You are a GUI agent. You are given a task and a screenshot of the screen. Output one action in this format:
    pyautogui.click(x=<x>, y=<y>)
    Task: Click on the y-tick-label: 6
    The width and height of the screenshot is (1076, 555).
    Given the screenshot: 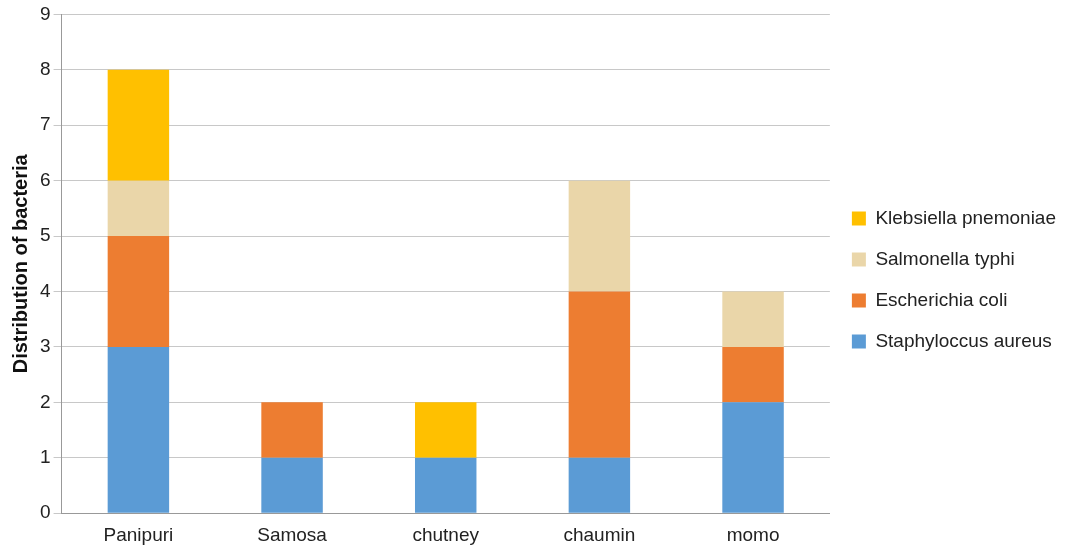 What is the action you would take?
    pyautogui.click(x=45, y=179)
    